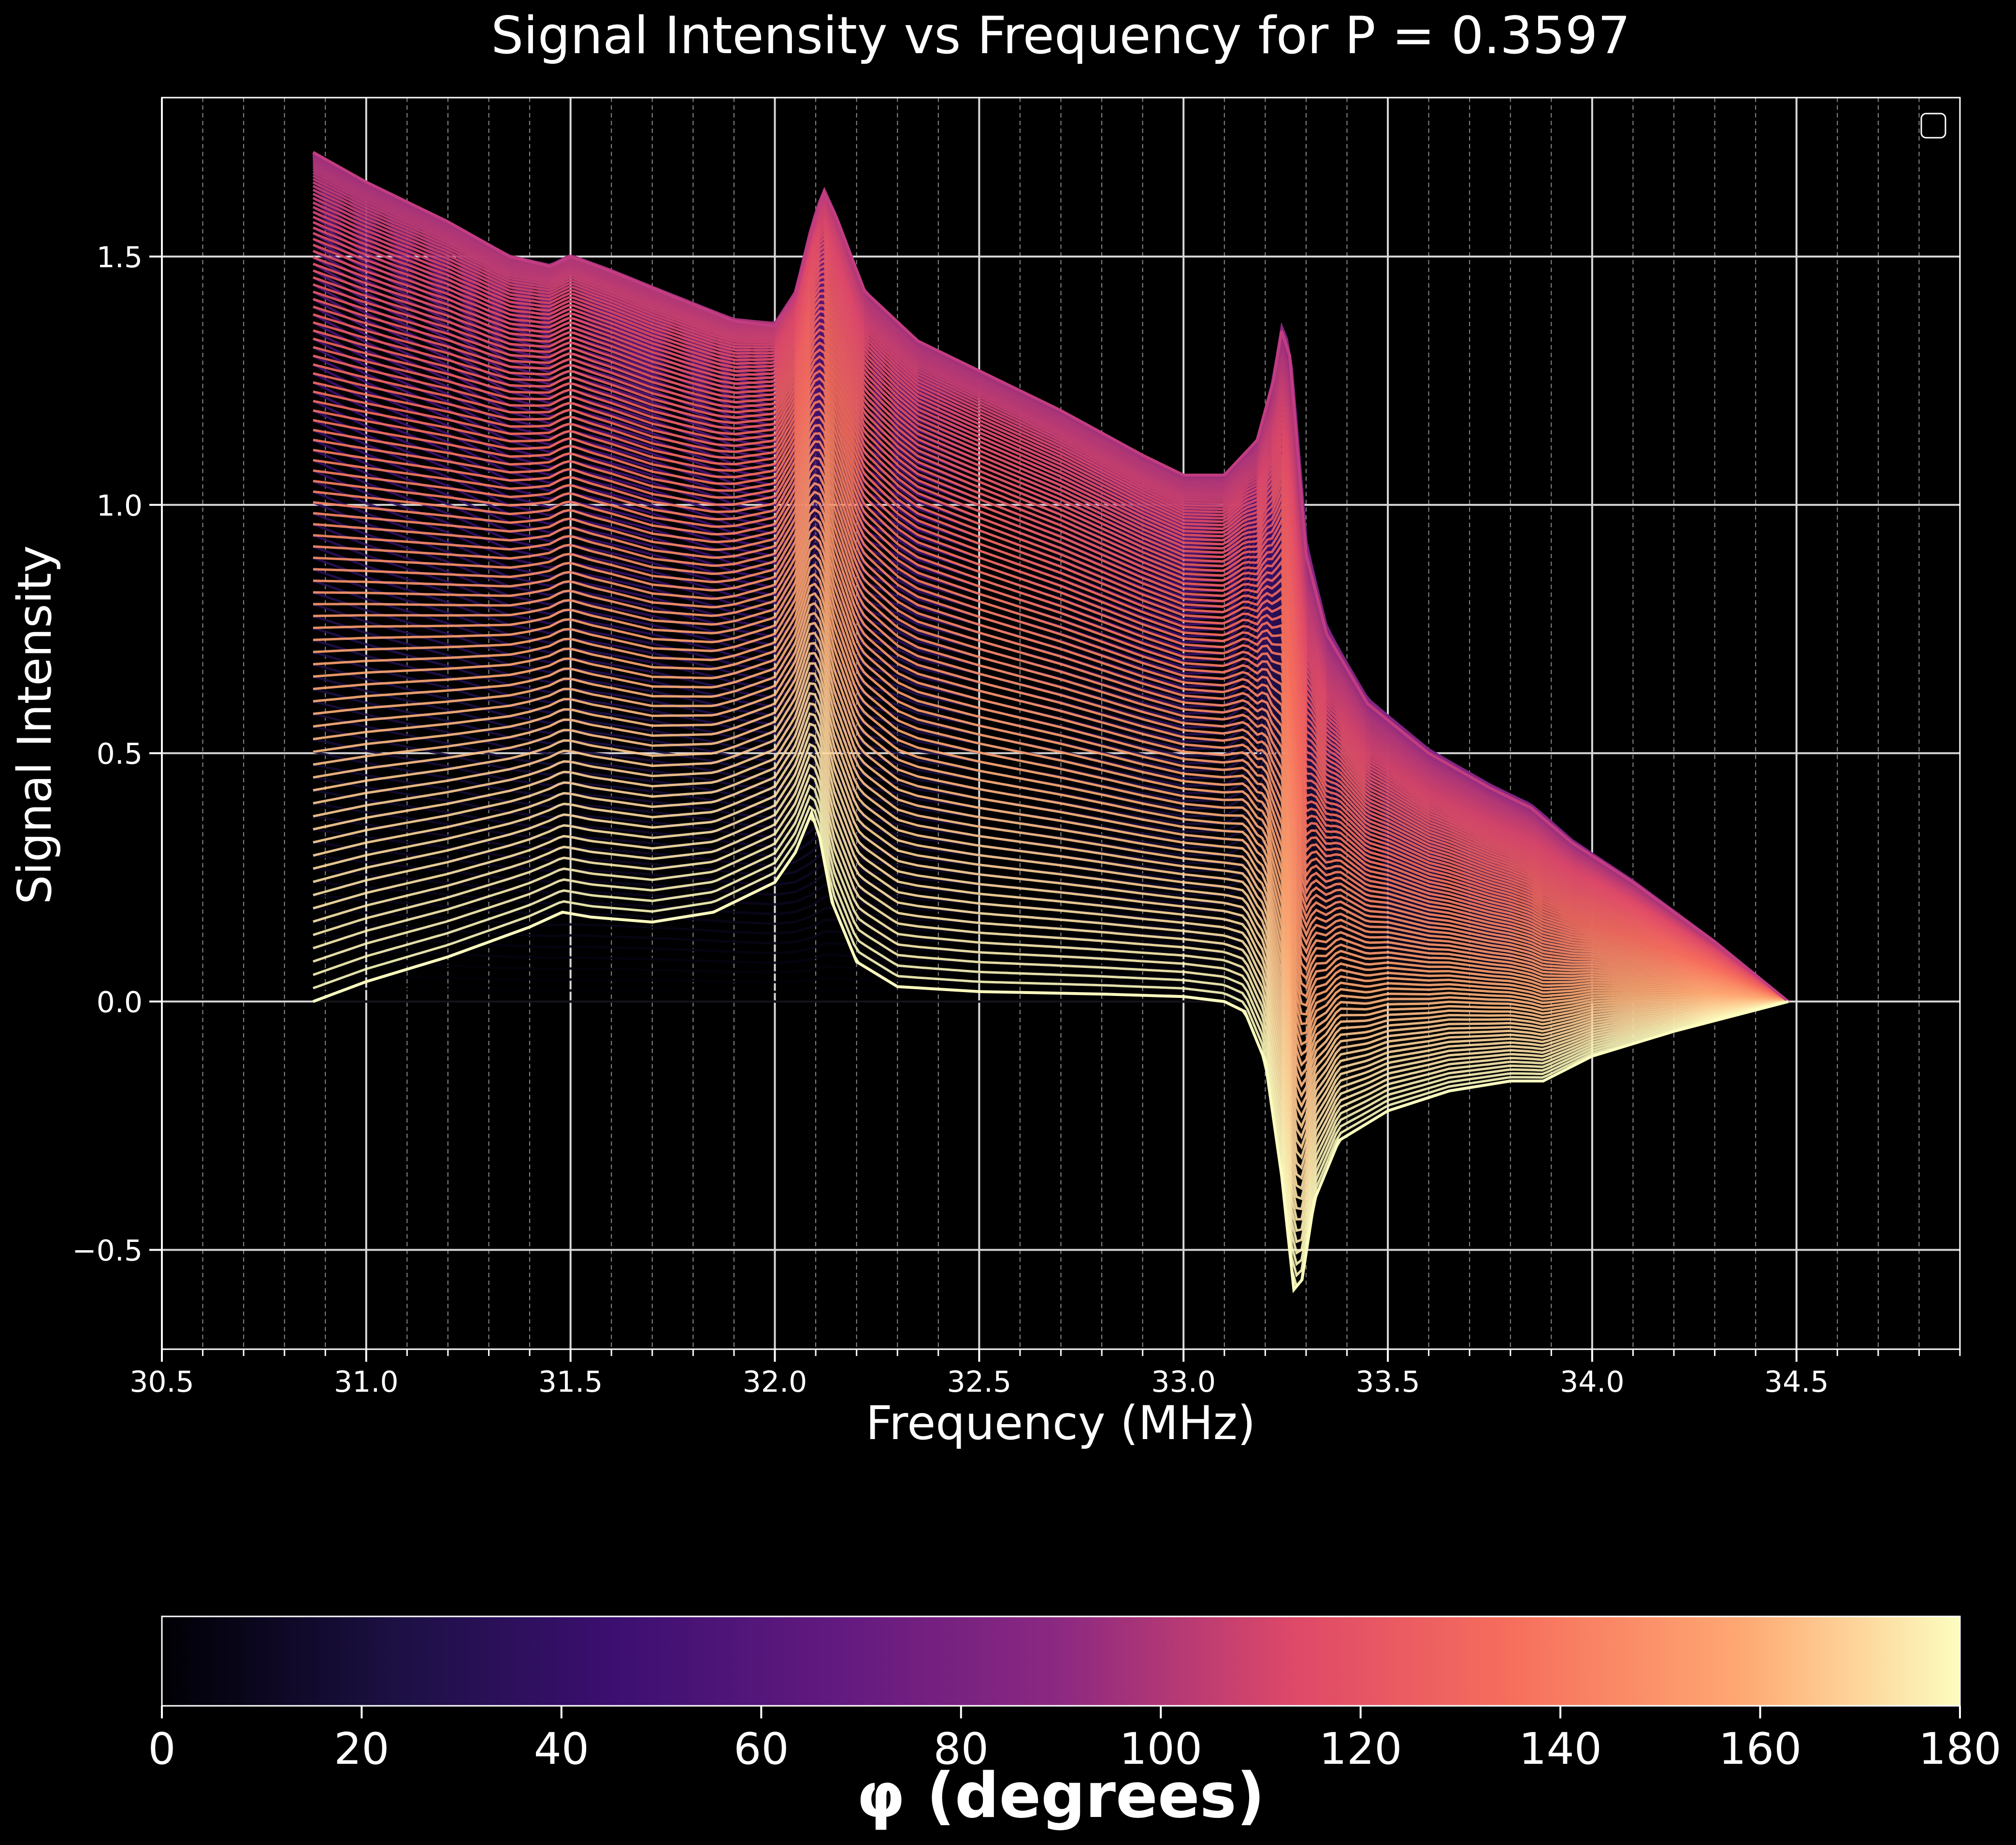  I want to click on y-axis-ticks: −0.5 0.0 0.5 1.0 1.5, so click(117, 755).